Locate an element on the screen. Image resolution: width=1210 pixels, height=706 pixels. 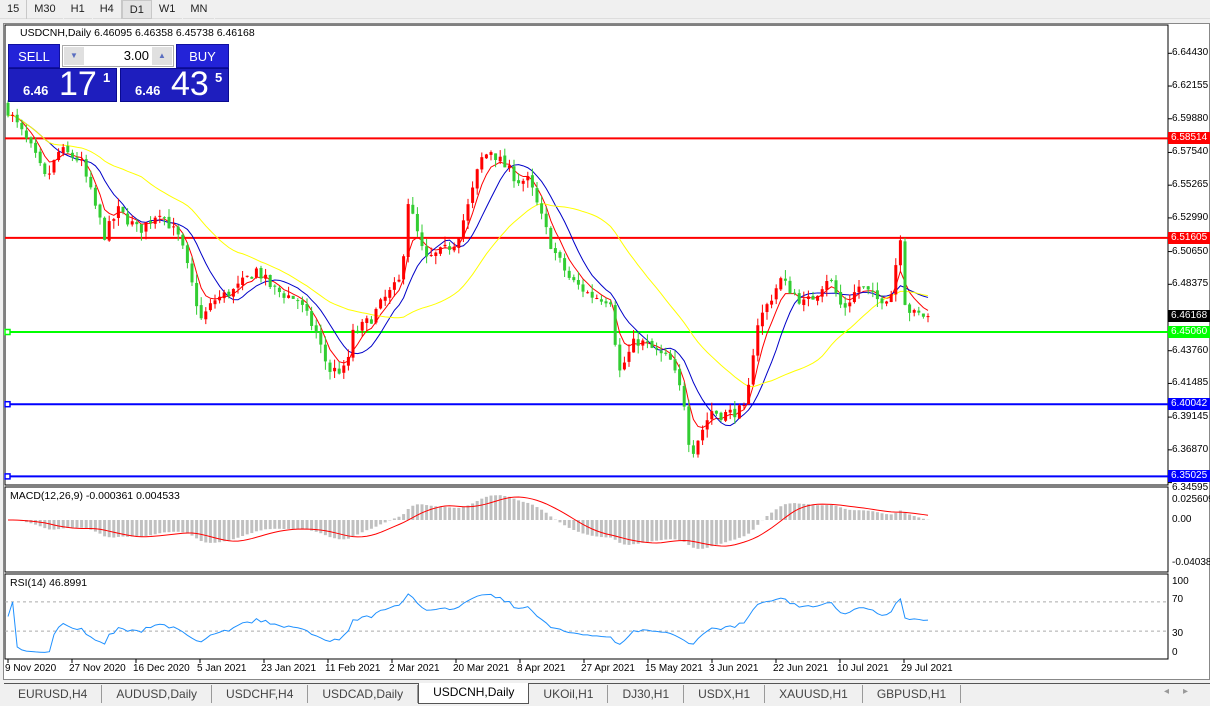
chart-tab: DJ30,H1 is located at coordinates (646, 694).